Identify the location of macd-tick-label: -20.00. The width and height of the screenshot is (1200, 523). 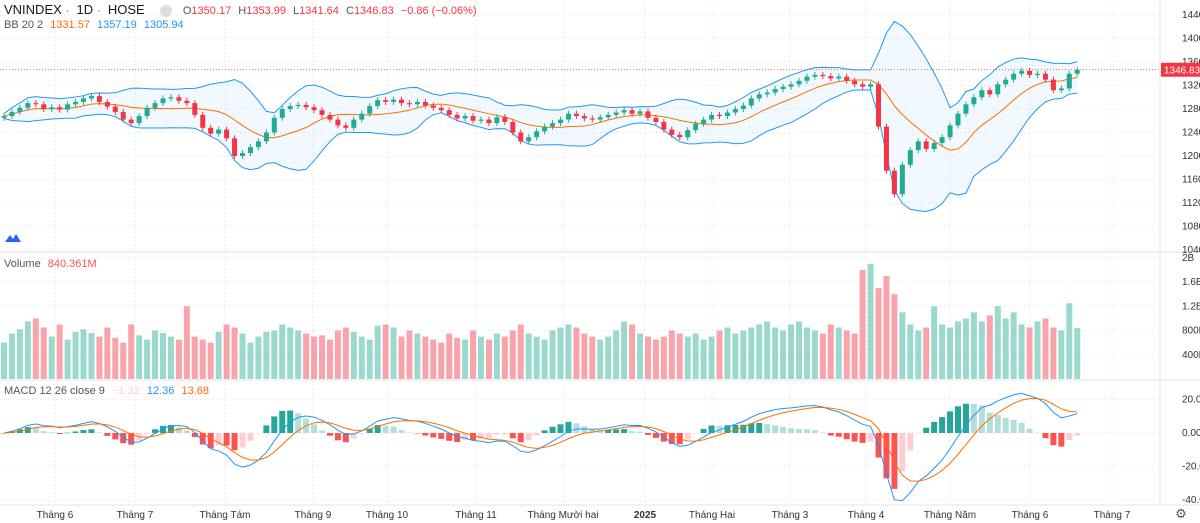
(1191, 467).